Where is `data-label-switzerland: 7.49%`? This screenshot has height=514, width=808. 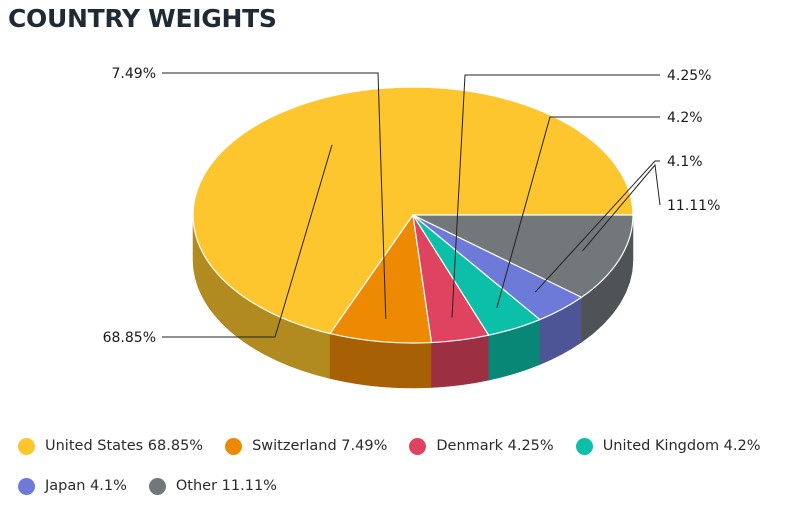 data-label-switzerland: 7.49% is located at coordinates (134, 74).